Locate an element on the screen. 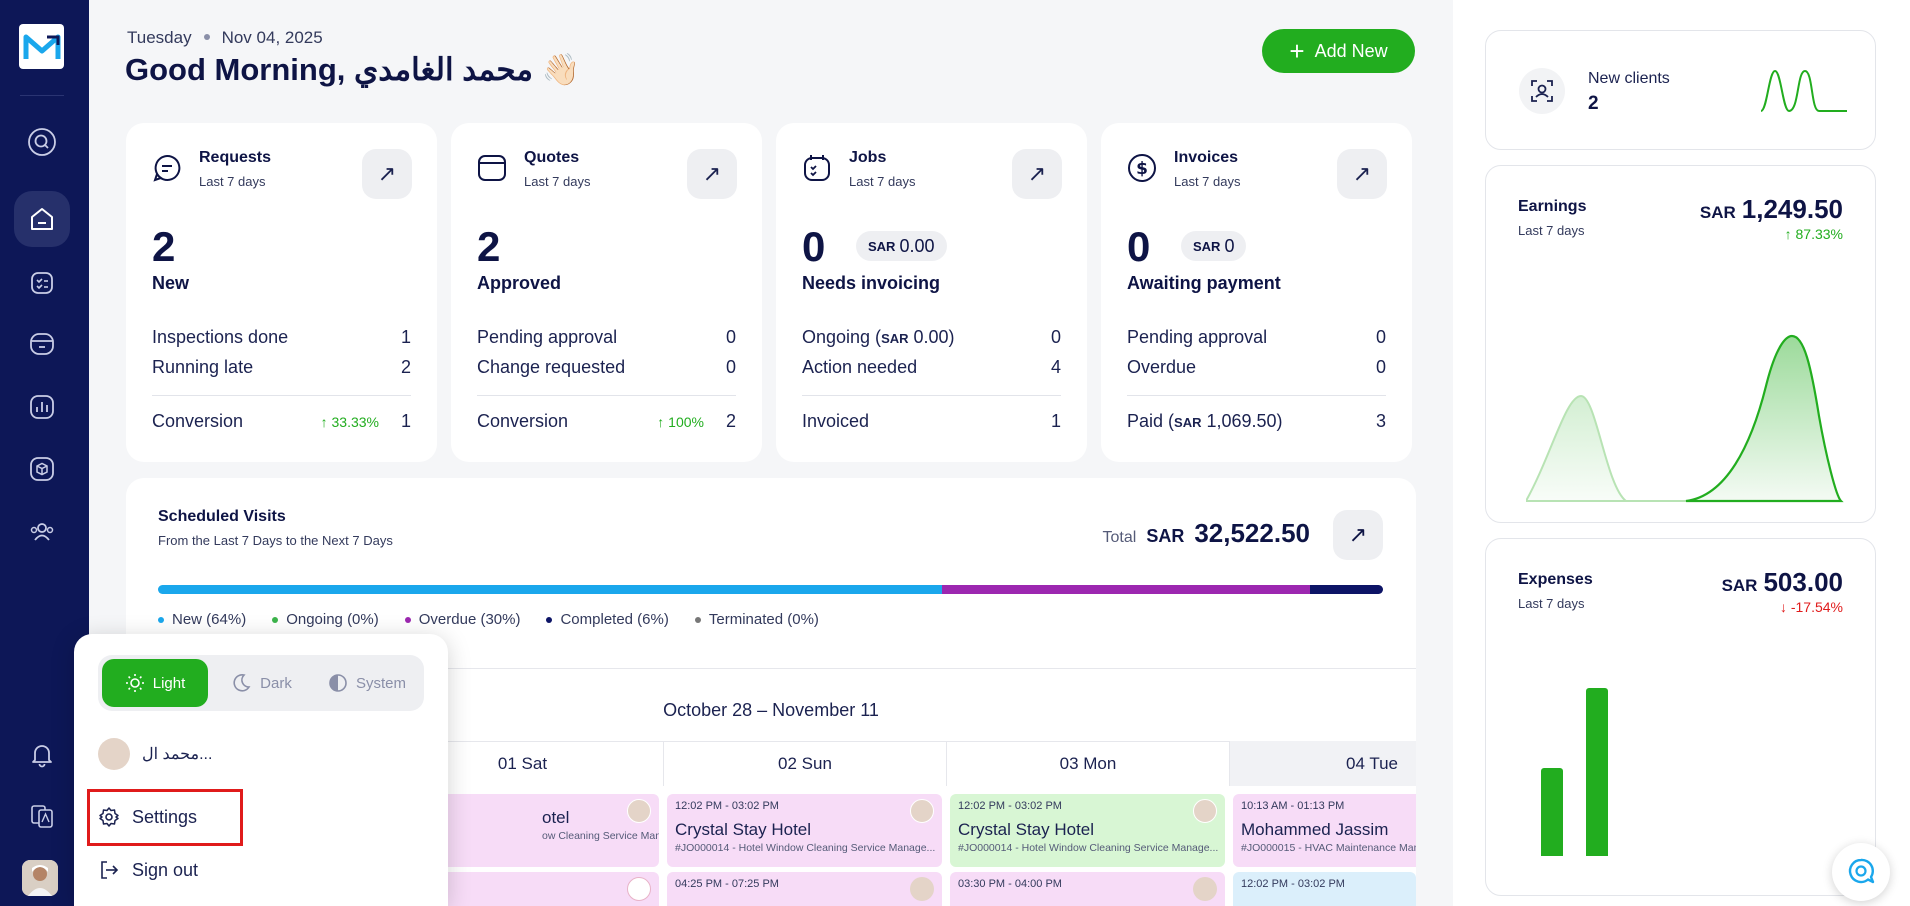  settings-menu-item: Settings is located at coordinates (147, 817).